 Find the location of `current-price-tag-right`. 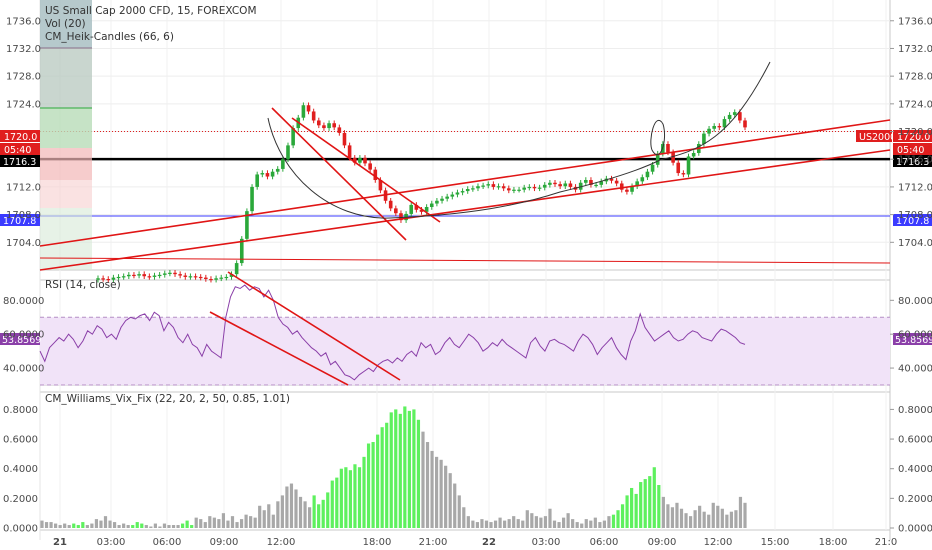

current-price-tag-right is located at coordinates (912, 136).